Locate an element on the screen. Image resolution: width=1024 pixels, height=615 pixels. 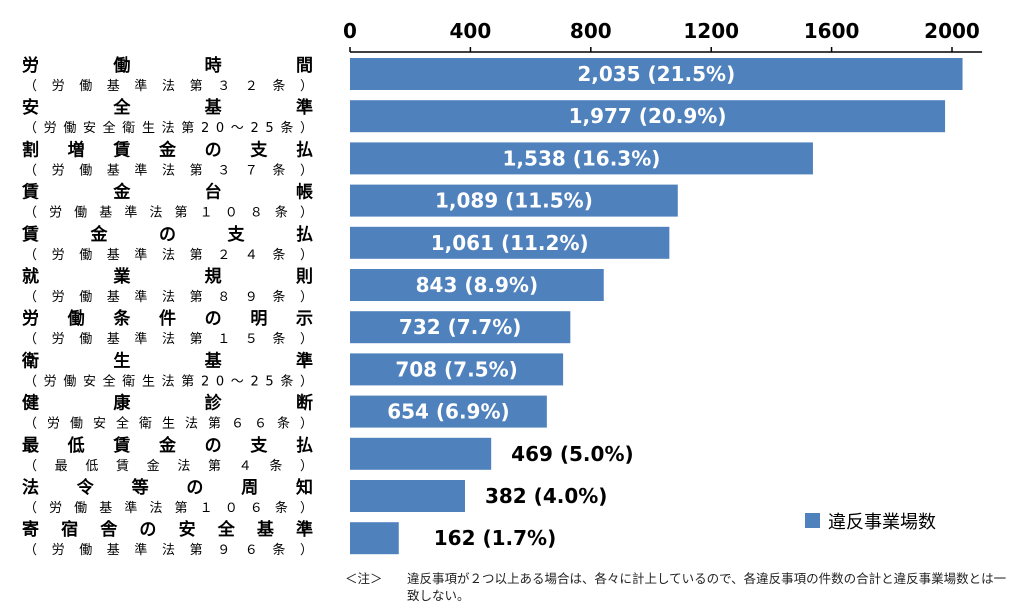
data-label: 1,538 (16.3%) is located at coordinates (582, 158).